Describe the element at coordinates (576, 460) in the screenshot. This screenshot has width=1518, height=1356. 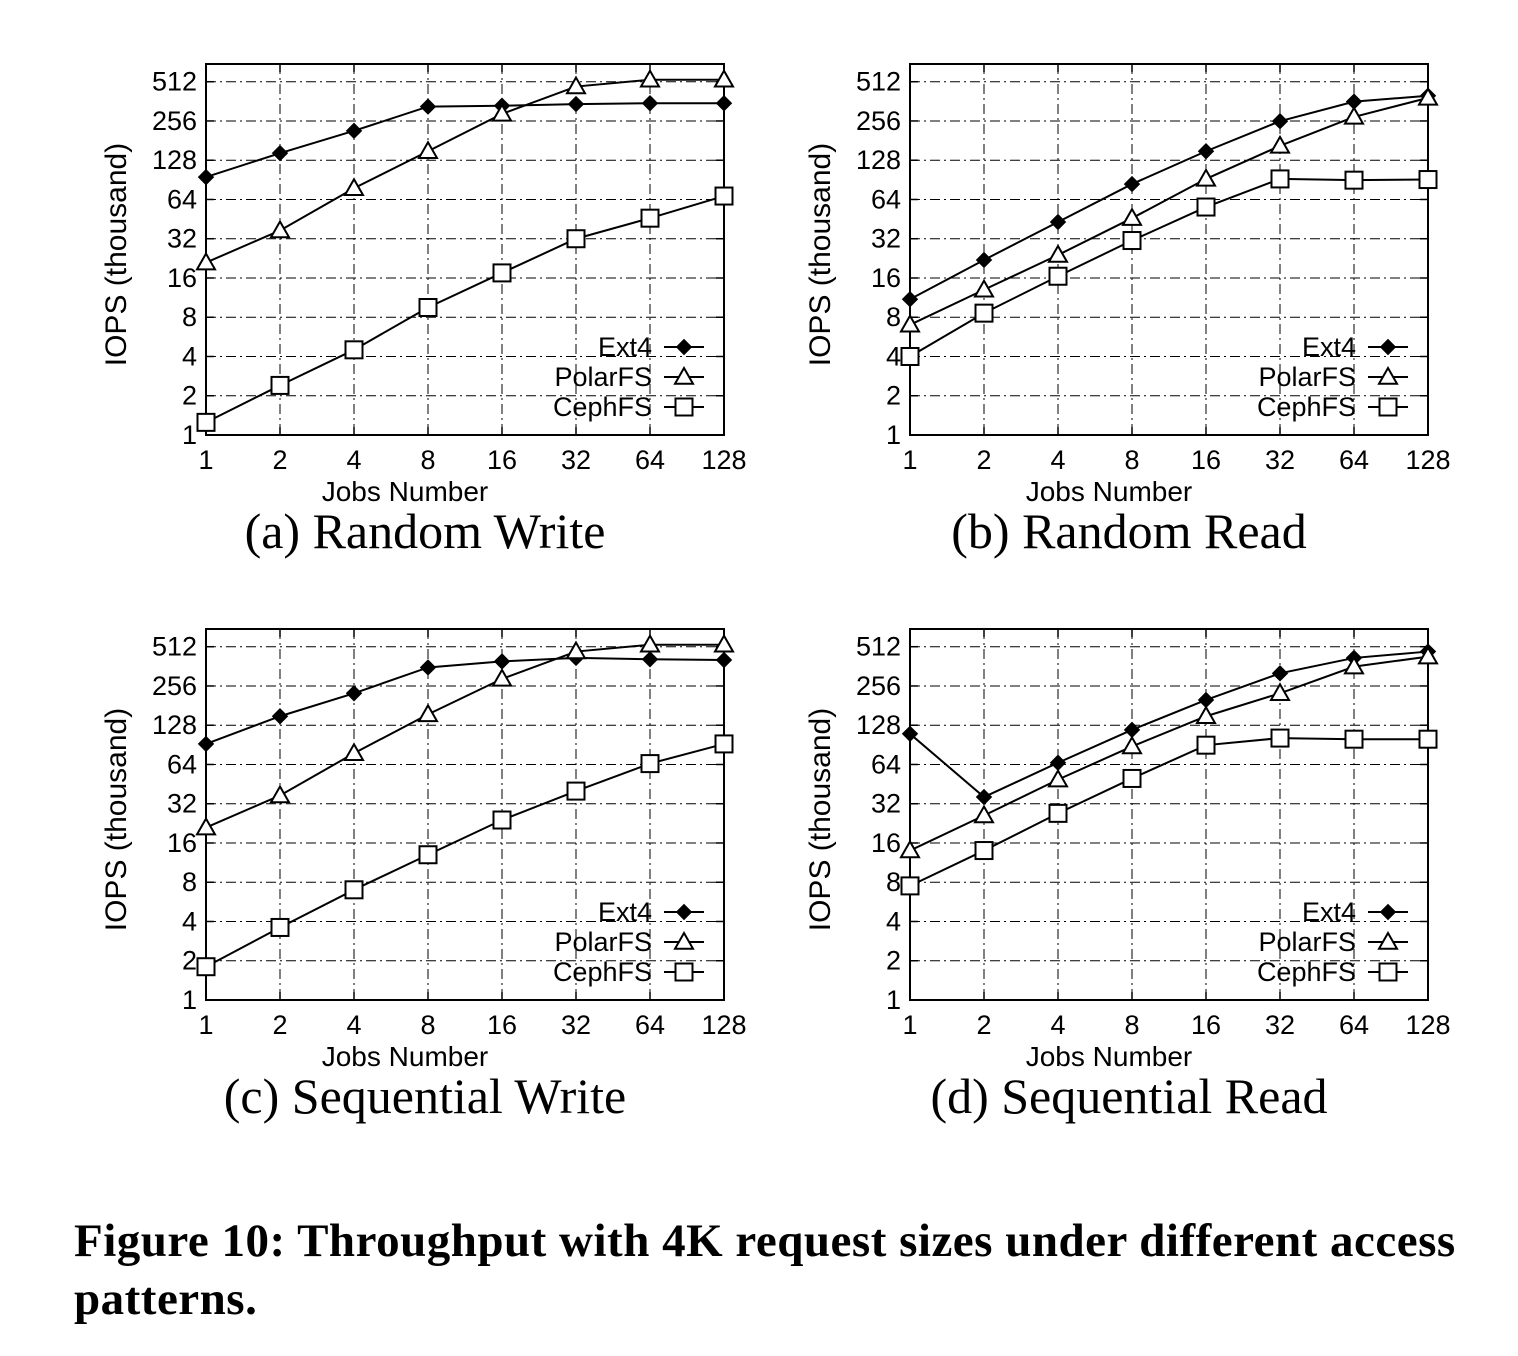
I see `x-tick-label: 32` at that location.